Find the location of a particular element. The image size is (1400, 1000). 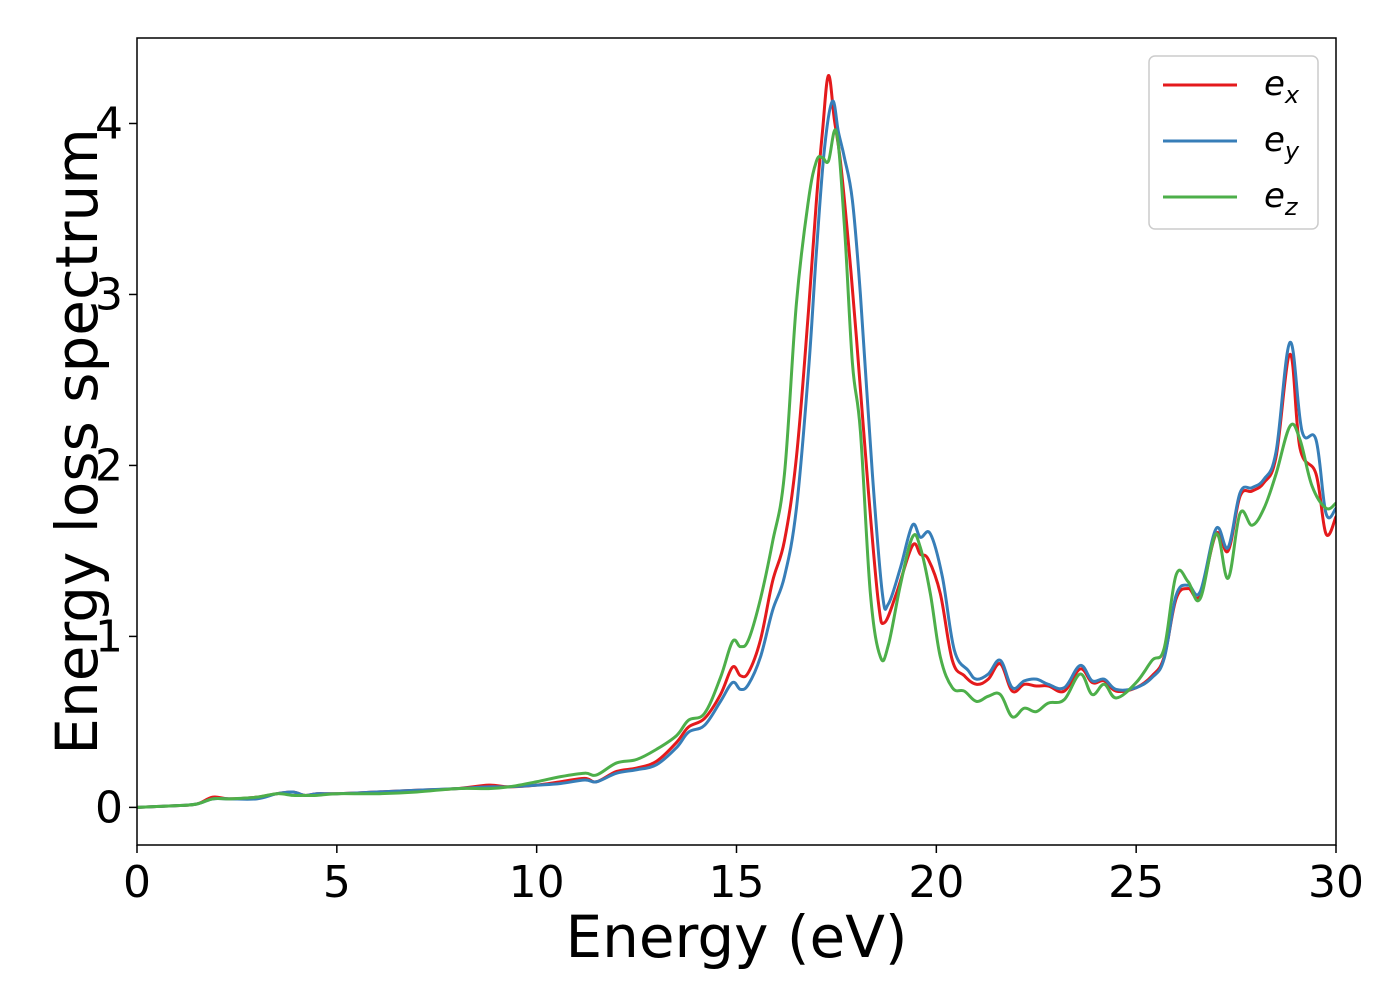

legend-label-e-z: ez is located at coordinates (1281, 198).